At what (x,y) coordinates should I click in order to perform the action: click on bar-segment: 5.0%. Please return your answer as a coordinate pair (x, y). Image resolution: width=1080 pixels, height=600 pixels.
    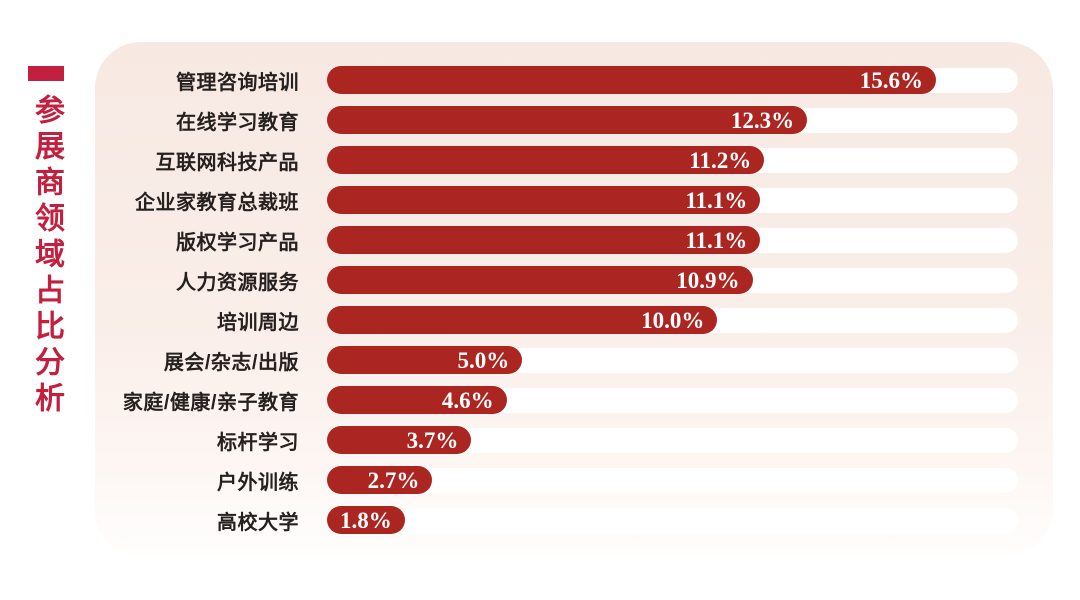
    Looking at the image, I should click on (425, 360).